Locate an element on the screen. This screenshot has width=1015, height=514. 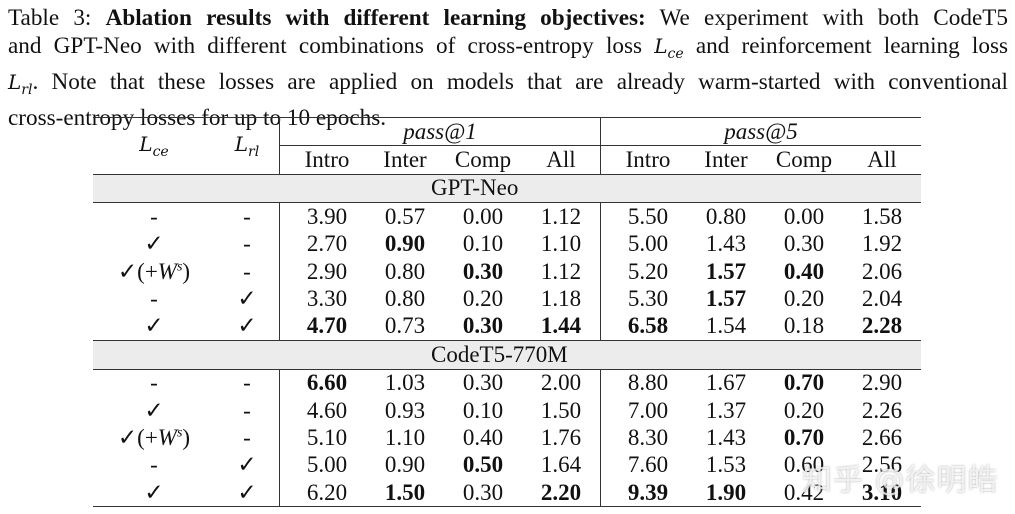
table-row: - ✓ 3.30 0.80 0.20 1.18 5.30 1.57 0.20 2.04 is located at coordinates (507, 299).